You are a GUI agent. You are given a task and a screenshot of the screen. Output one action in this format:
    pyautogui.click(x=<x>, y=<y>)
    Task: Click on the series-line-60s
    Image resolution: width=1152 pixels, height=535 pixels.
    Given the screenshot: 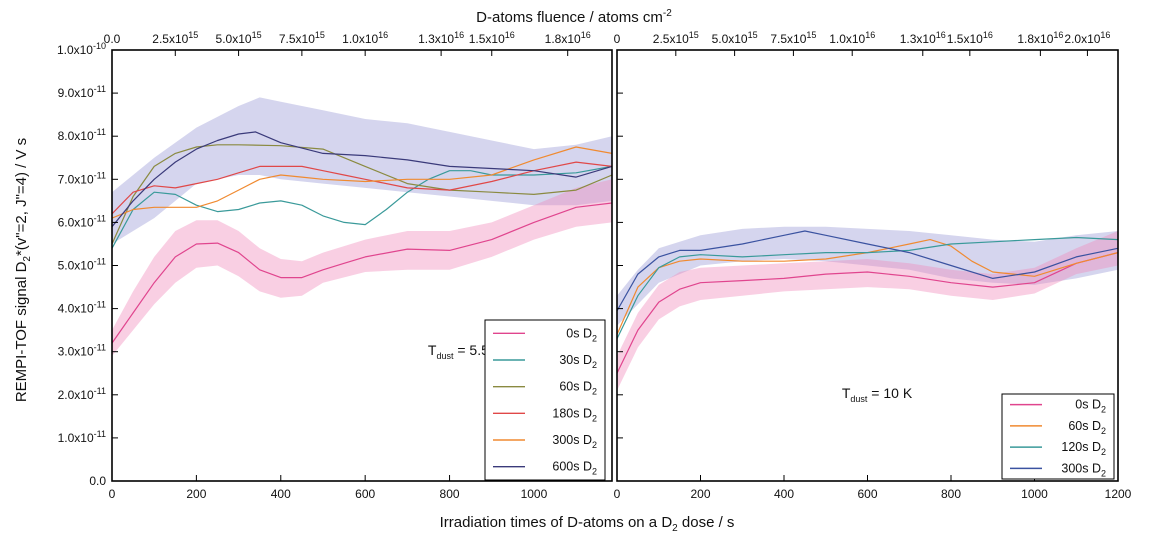 What is the action you would take?
    pyautogui.click(x=362, y=194)
    